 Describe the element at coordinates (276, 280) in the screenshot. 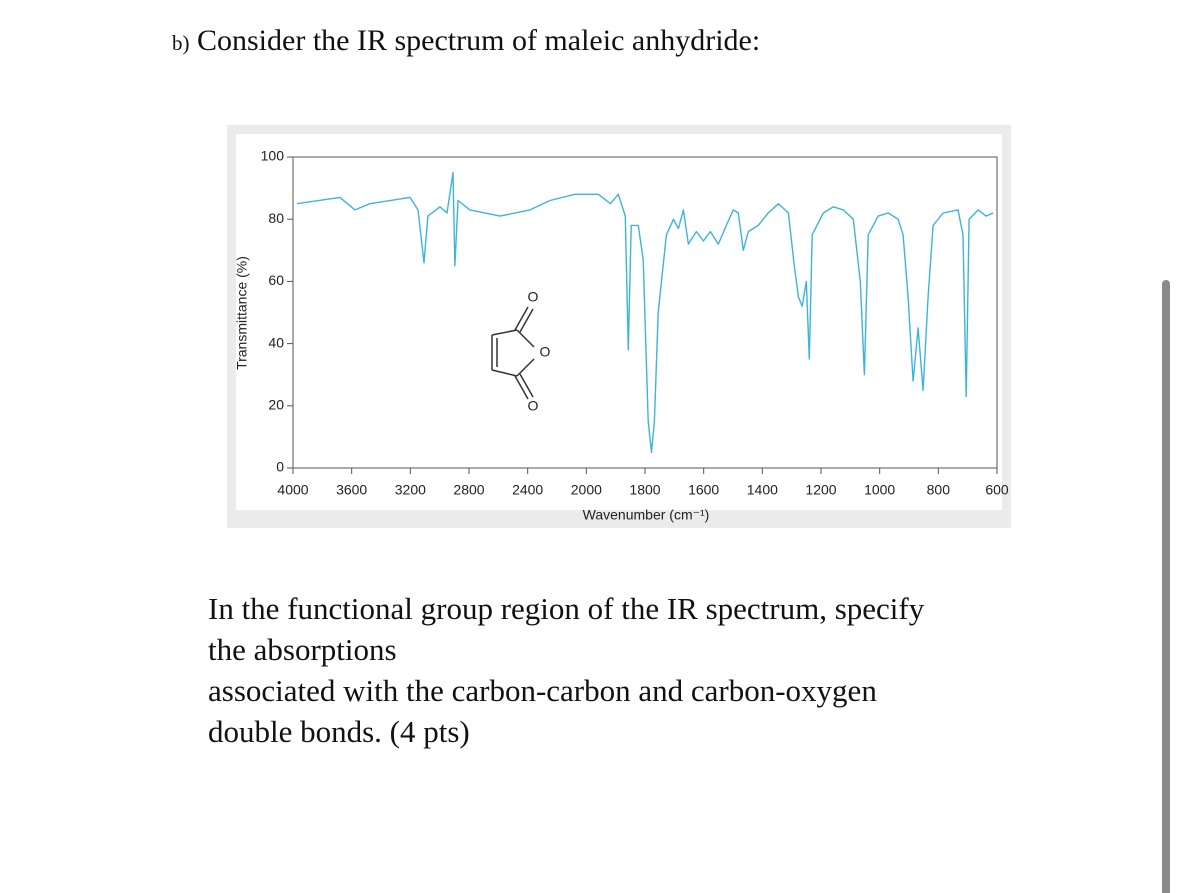

I see `y-tick-label: 60` at that location.